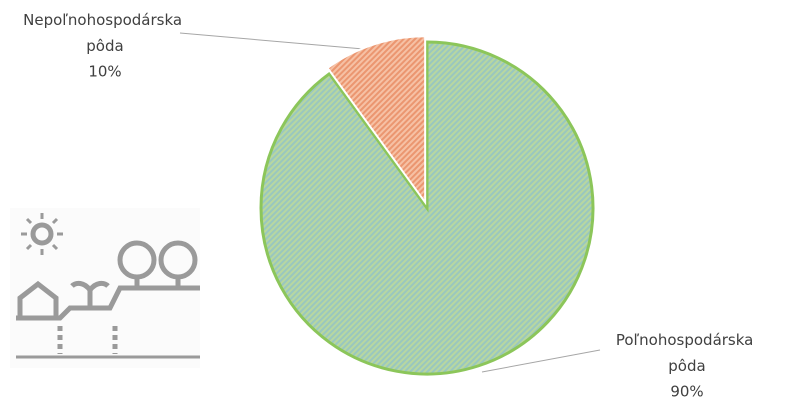 The width and height of the screenshot is (798, 407). What do you see at coordinates (105, 288) in the screenshot?
I see `land-icon` at bounding box center [105, 288].